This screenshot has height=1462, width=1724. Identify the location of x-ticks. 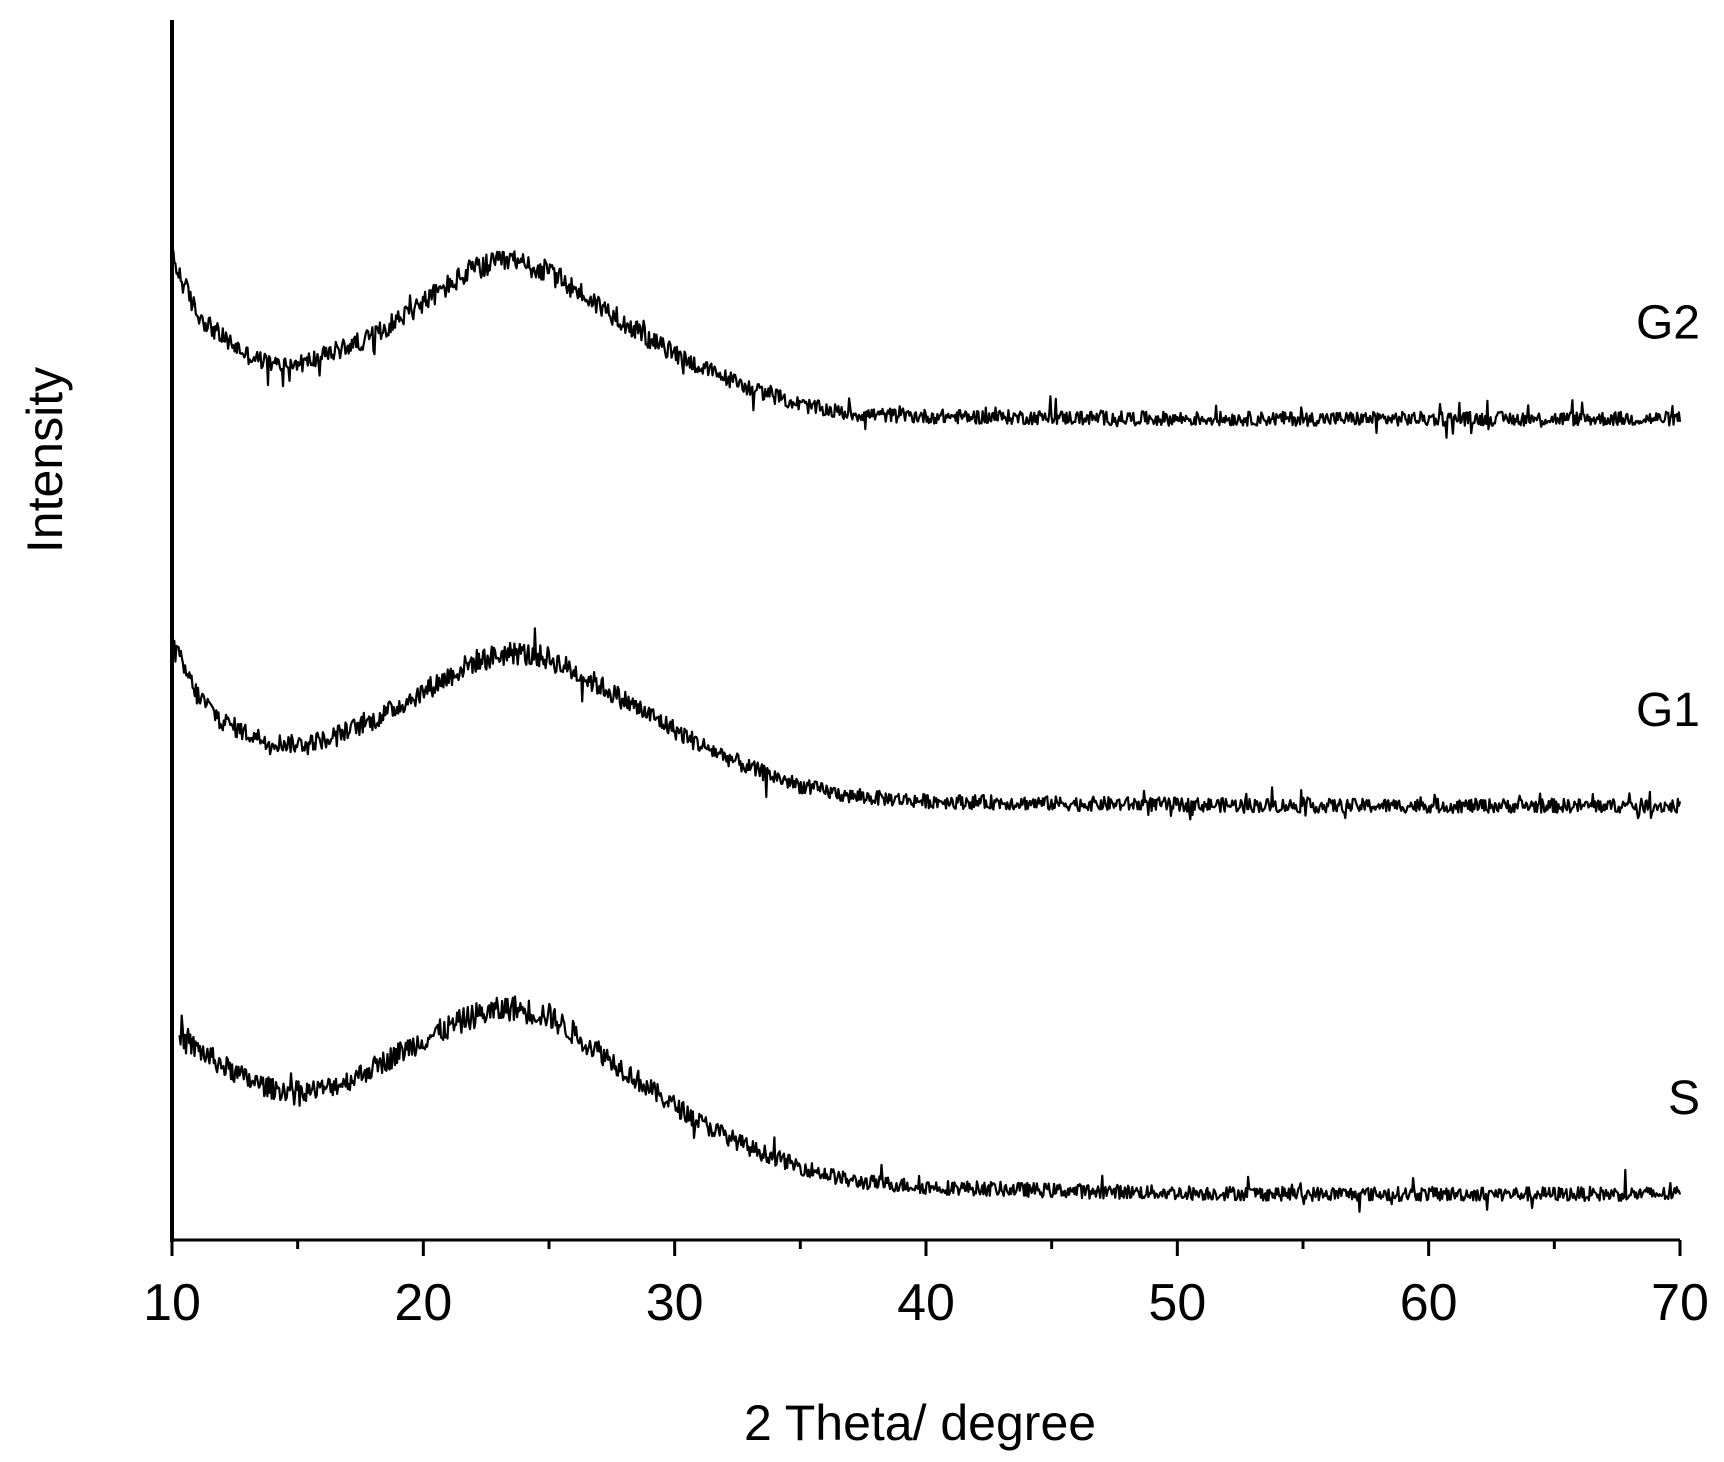
(926, 1248).